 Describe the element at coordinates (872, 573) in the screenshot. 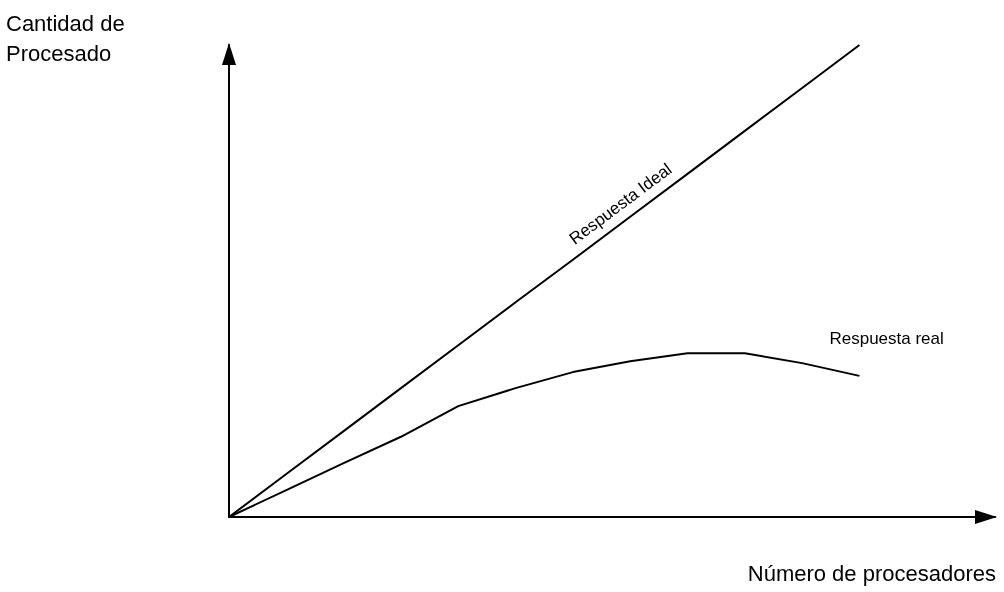

I see `x-axis-title: Número de procesadores` at that location.